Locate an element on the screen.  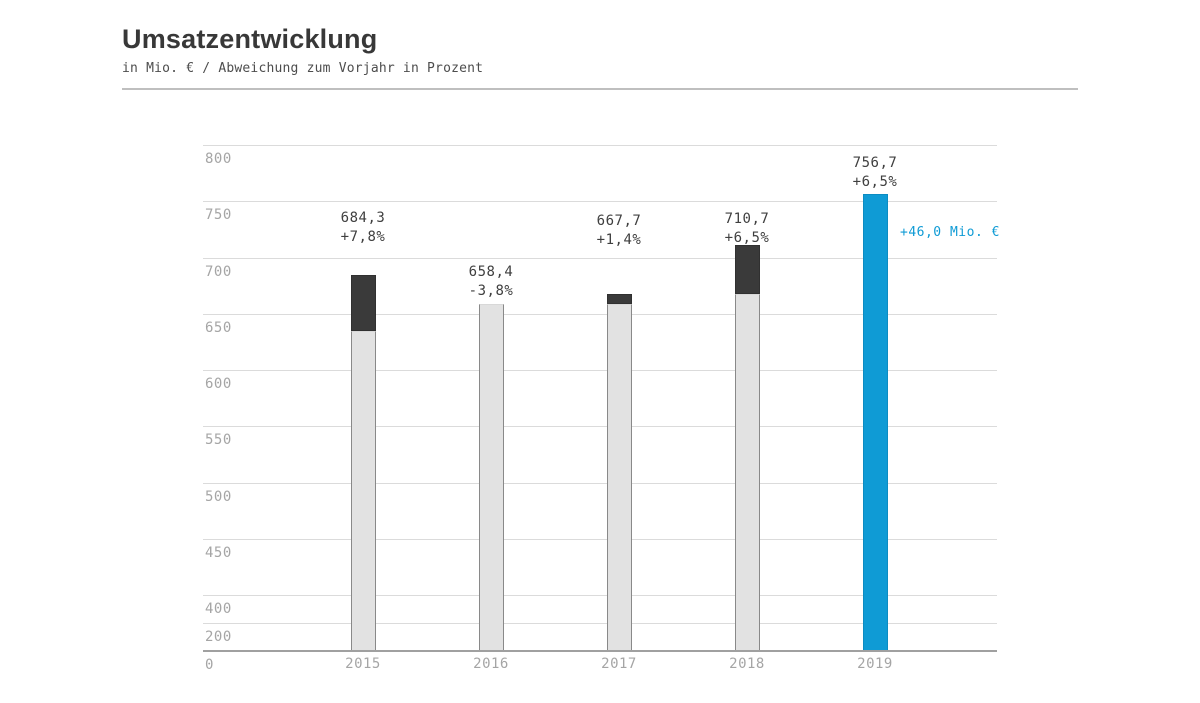
change-line: +7,8% is located at coordinates (363, 237).